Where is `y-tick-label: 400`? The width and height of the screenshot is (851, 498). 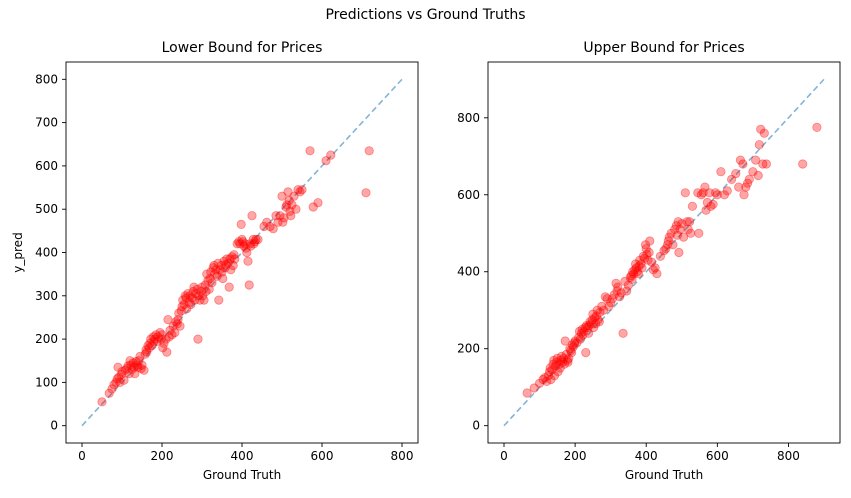
y-tick-label: 400 is located at coordinates (46, 253).